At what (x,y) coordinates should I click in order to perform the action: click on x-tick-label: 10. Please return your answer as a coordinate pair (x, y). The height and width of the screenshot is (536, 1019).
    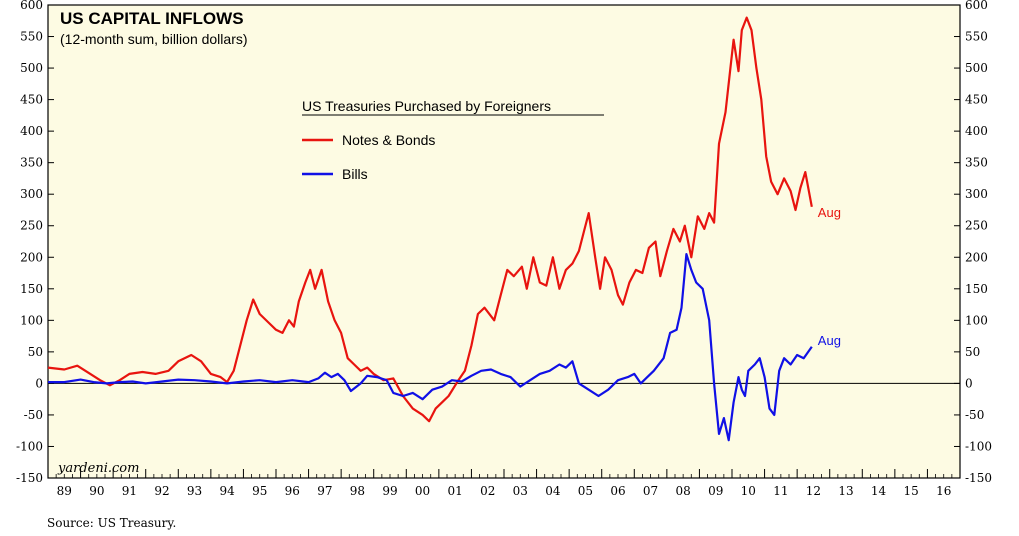
    Looking at the image, I should click on (748, 491).